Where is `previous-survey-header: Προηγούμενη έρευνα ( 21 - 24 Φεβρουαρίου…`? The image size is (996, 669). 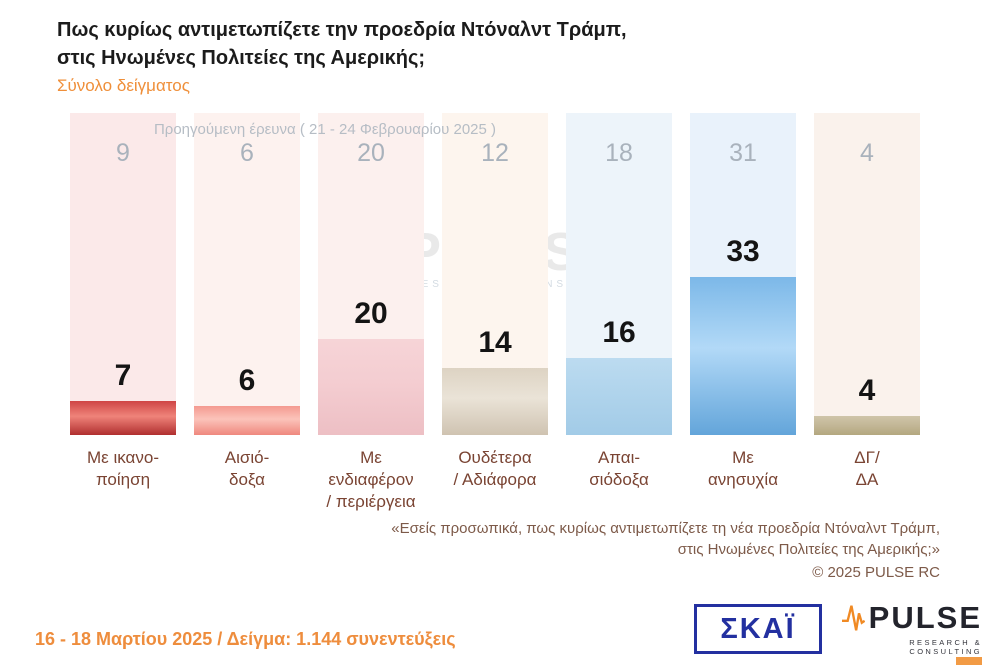
previous-survey-header: Προηγούμενη έρευνα ( 21 - 24 Φεβρουαρίου… is located at coordinates (325, 129).